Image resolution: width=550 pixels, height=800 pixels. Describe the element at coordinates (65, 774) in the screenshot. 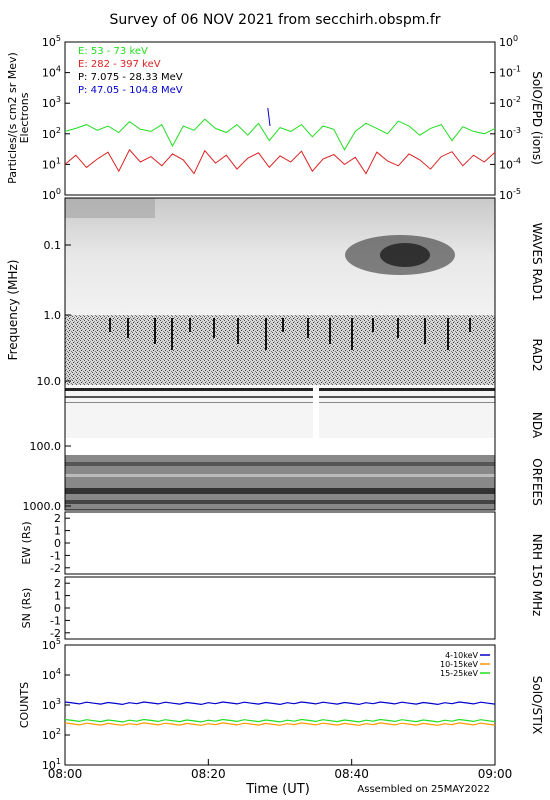

I see `time-tick-label: 08:00` at that location.